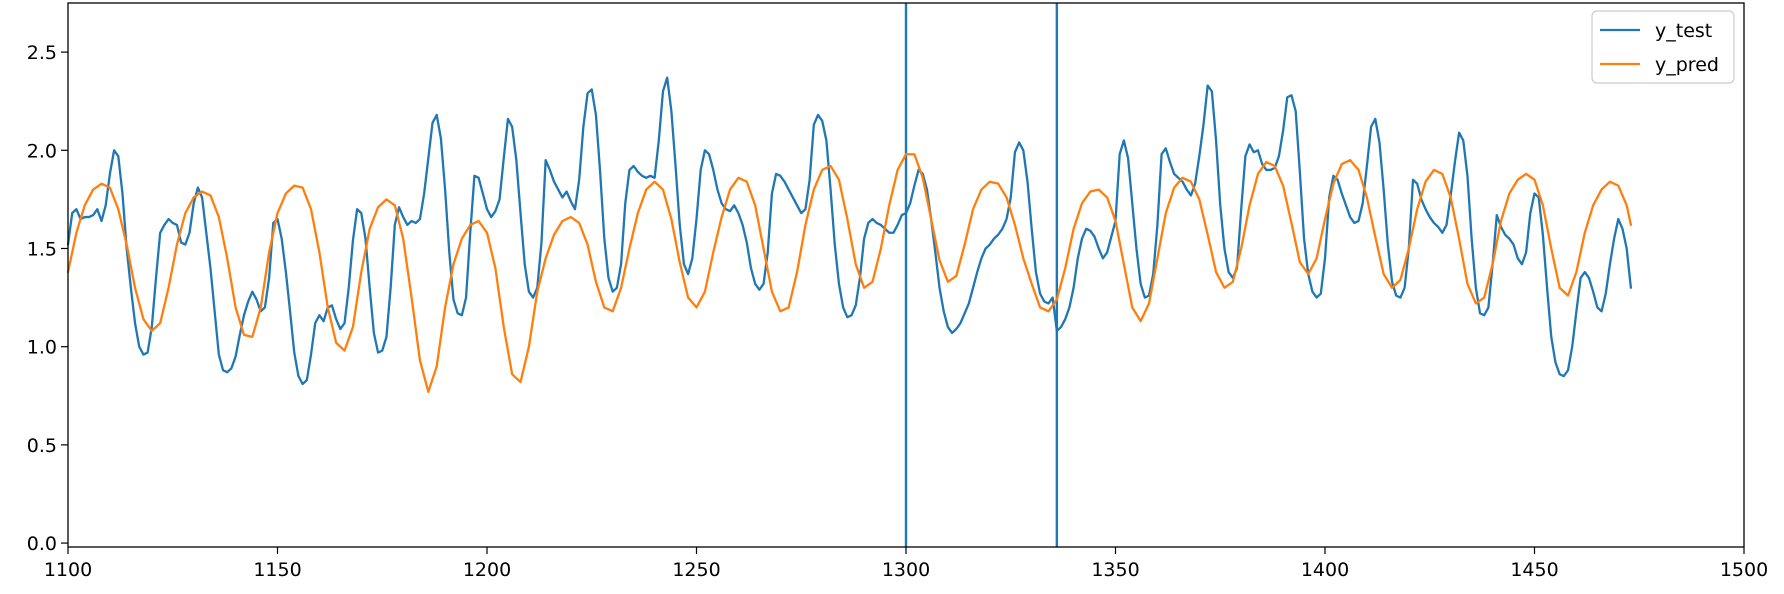  I want to click on y-tick-label: 1.5, so click(42, 249).